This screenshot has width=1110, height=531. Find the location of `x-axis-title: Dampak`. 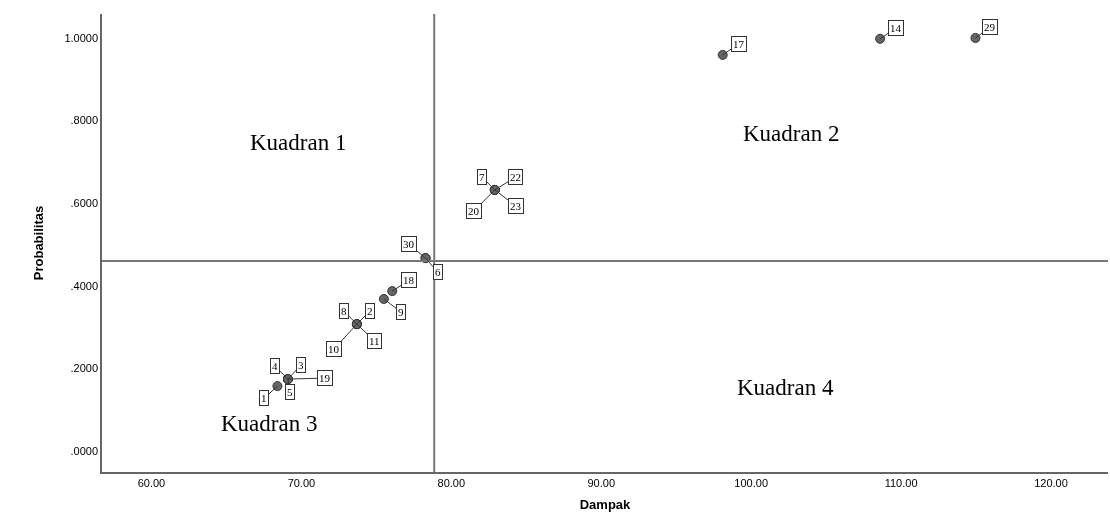

x-axis-title: Dampak is located at coordinates (605, 505).